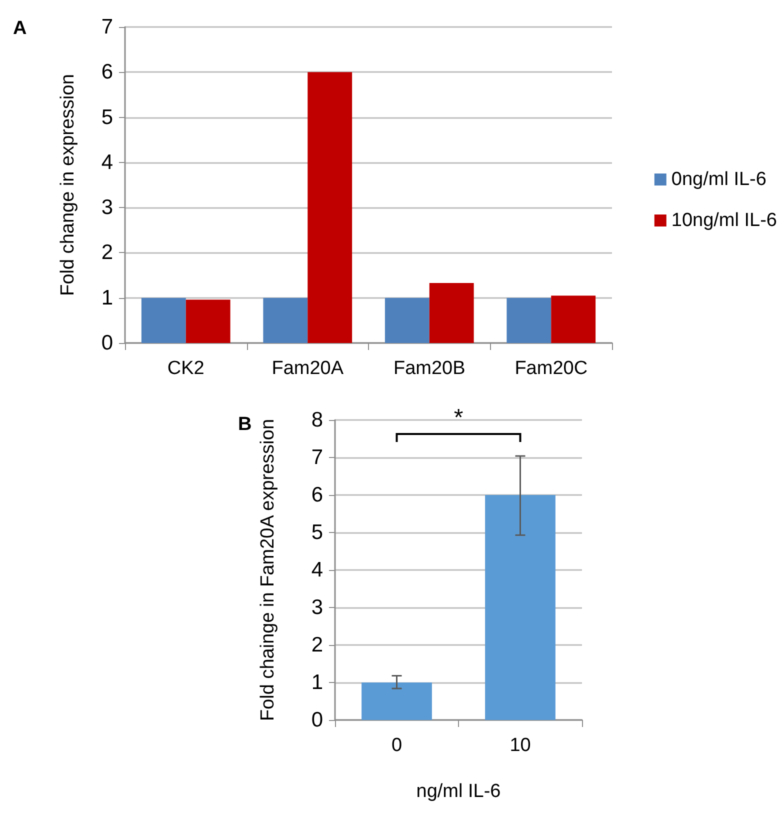 The width and height of the screenshot is (782, 823). What do you see at coordinates (520, 745) in the screenshot?
I see `x-tick-label: 10` at bounding box center [520, 745].